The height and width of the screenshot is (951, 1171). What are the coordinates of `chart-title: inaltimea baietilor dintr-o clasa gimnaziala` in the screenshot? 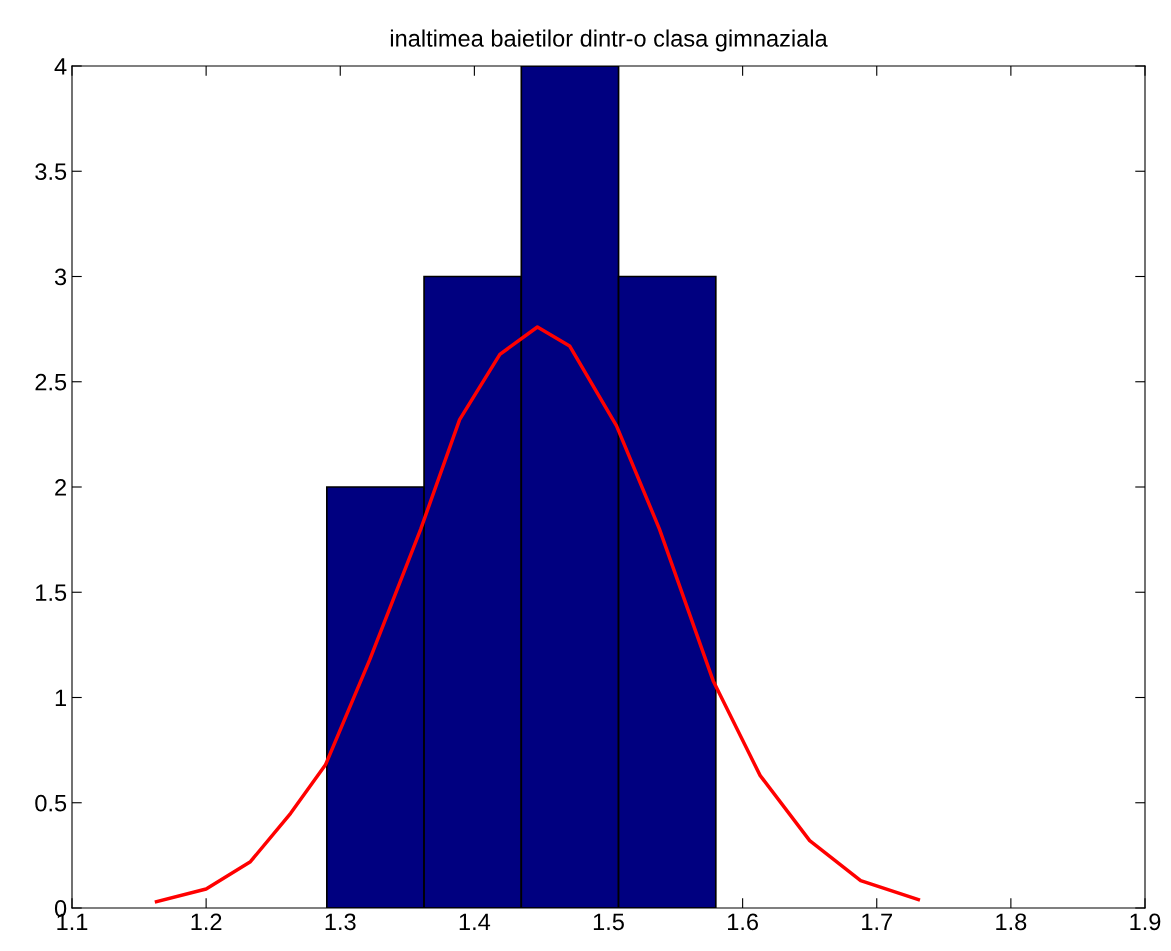 It's located at (609, 40).